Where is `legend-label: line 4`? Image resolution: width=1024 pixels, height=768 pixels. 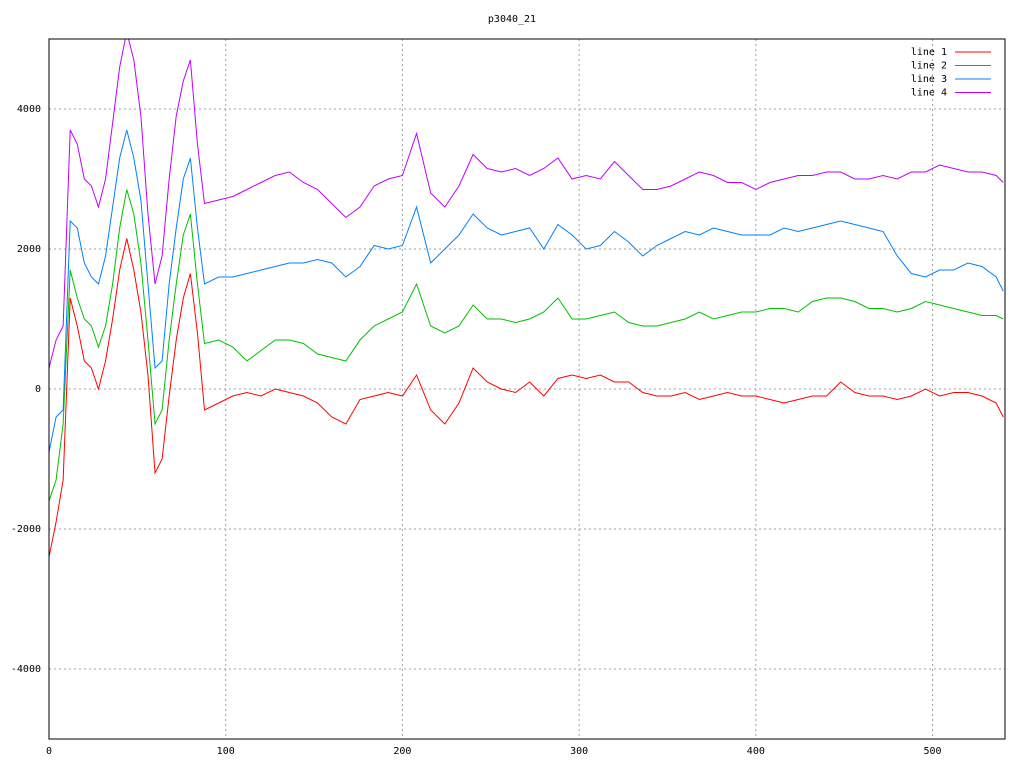 legend-label: line 4 is located at coordinates (929, 93).